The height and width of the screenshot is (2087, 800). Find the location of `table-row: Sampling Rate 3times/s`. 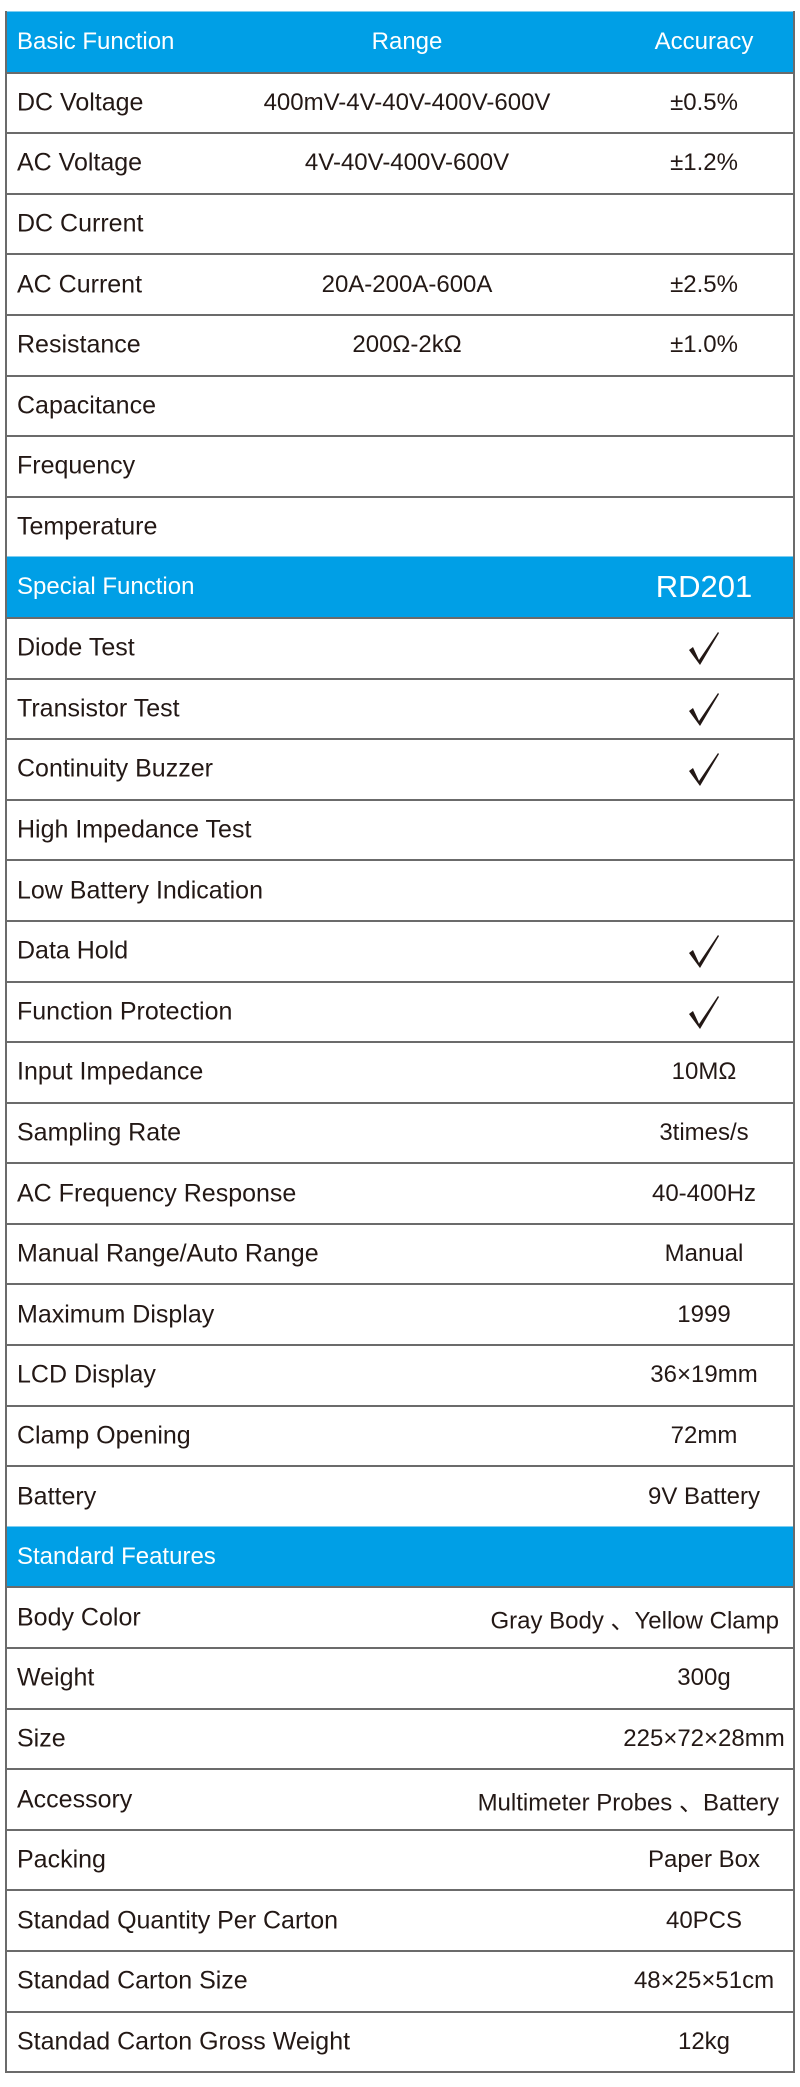

table-row: Sampling Rate 3times/s is located at coordinates (400, 1132).